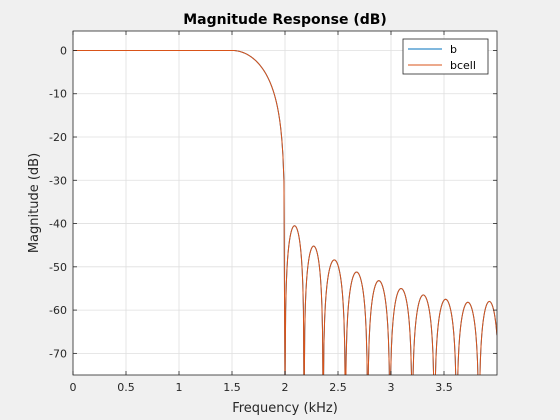 This screenshot has width=560, height=420. Describe the element at coordinates (444, 387) in the screenshot. I see `x-tick-label: 3.5` at that location.